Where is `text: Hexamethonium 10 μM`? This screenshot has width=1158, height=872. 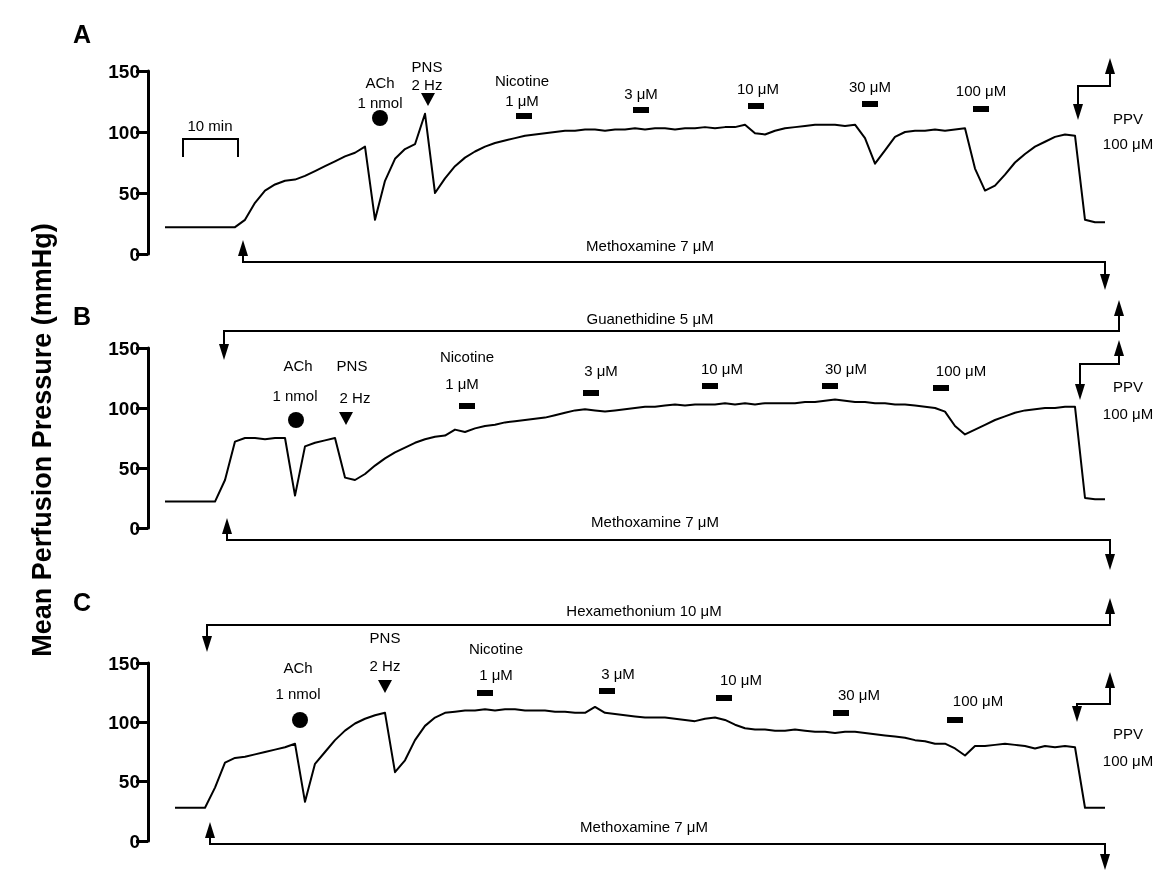 text: Hexamethonium 10 μM is located at coordinates (644, 610).